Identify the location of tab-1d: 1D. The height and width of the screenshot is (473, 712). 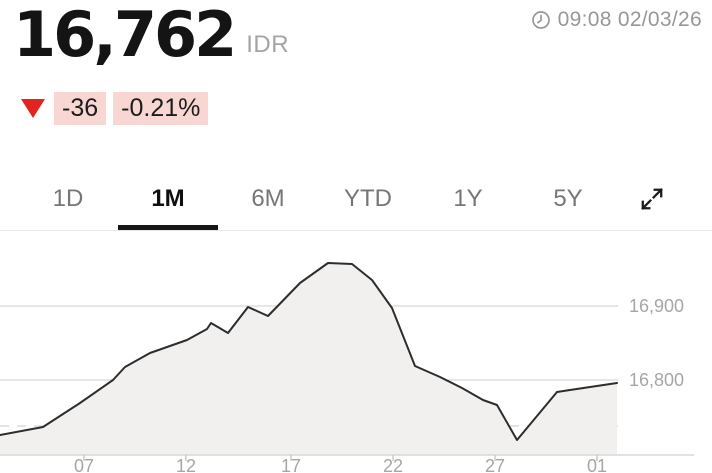
(68, 207).